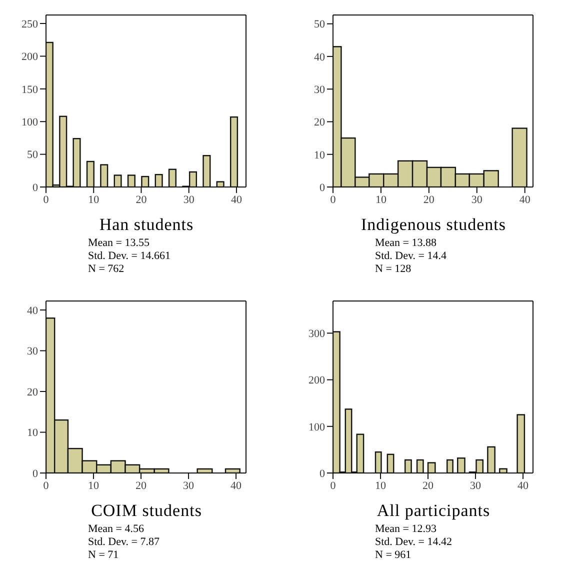 This screenshot has width=574, height=583. What do you see at coordinates (146, 511) in the screenshot?
I see `x-axis-title: COIM students` at bounding box center [146, 511].